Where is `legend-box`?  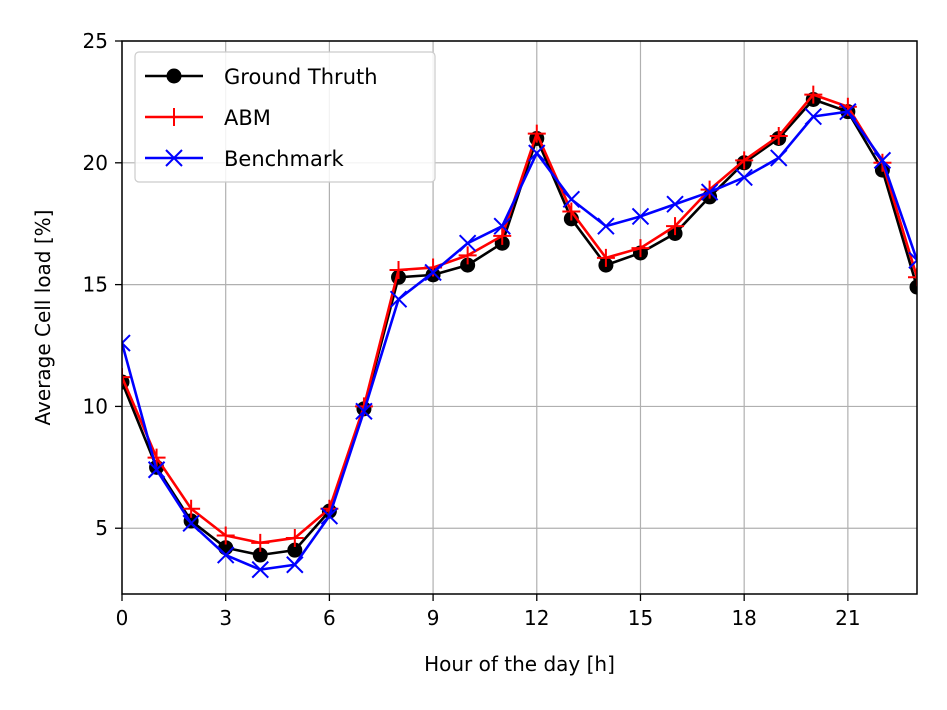 legend-box is located at coordinates (285, 117).